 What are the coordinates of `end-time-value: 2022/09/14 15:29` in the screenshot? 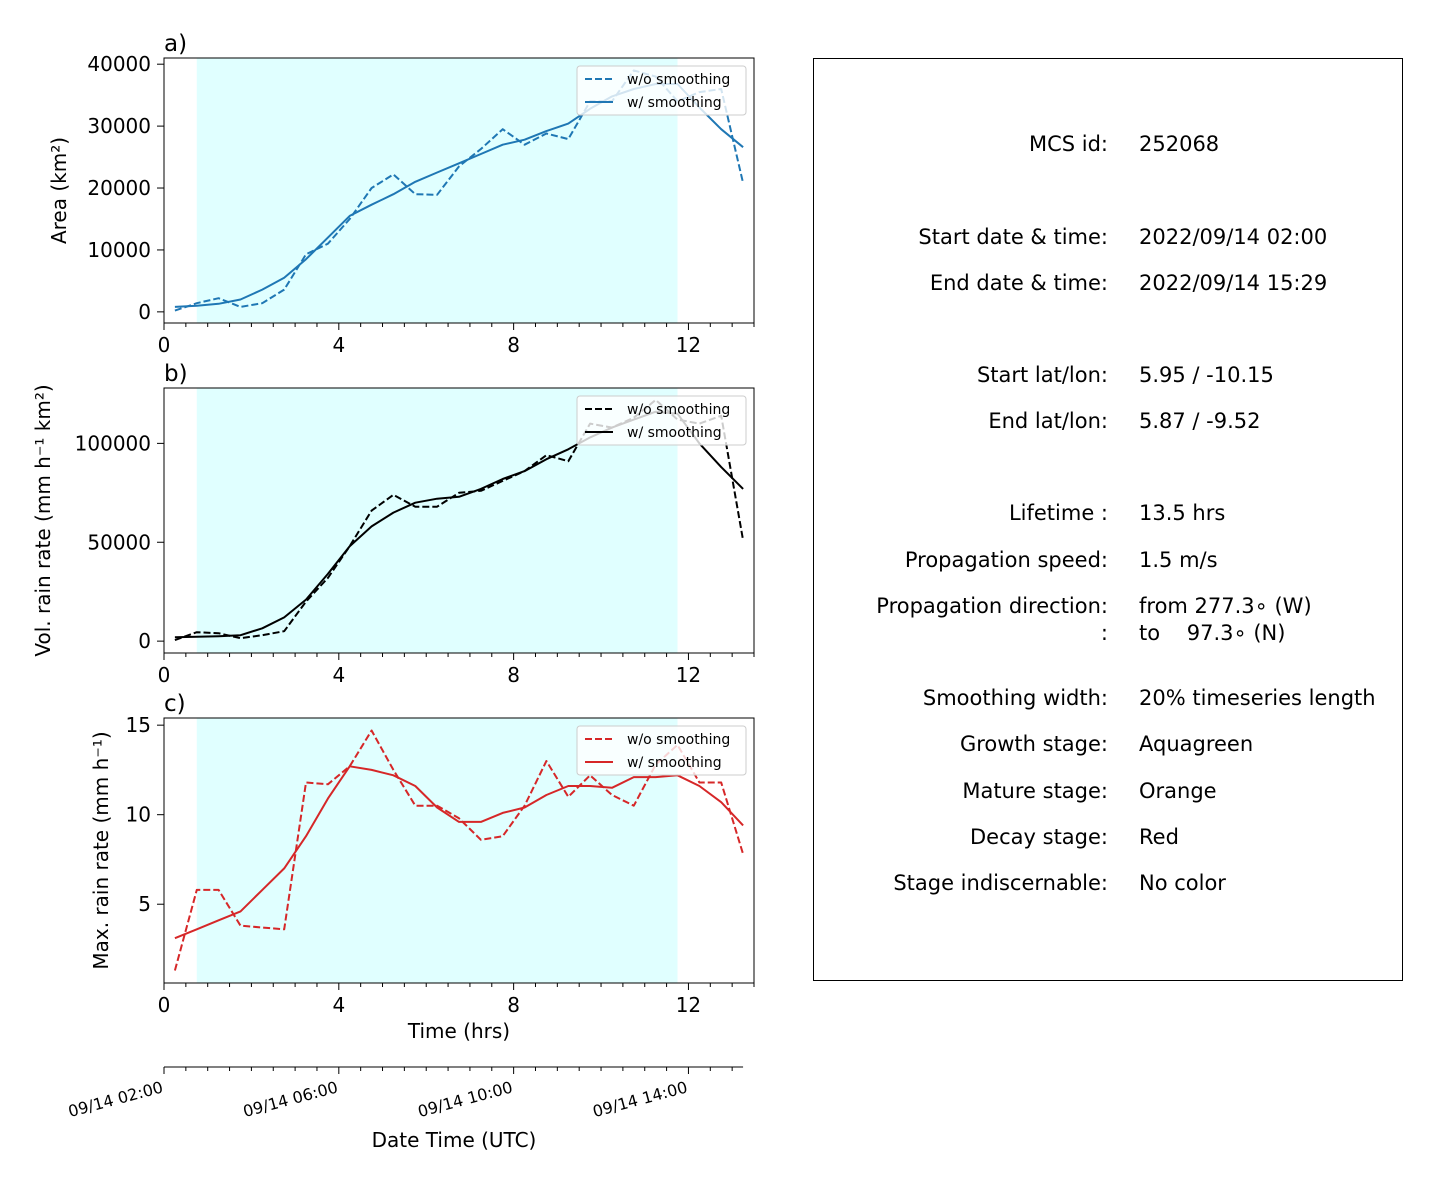 It's located at (1233, 283).